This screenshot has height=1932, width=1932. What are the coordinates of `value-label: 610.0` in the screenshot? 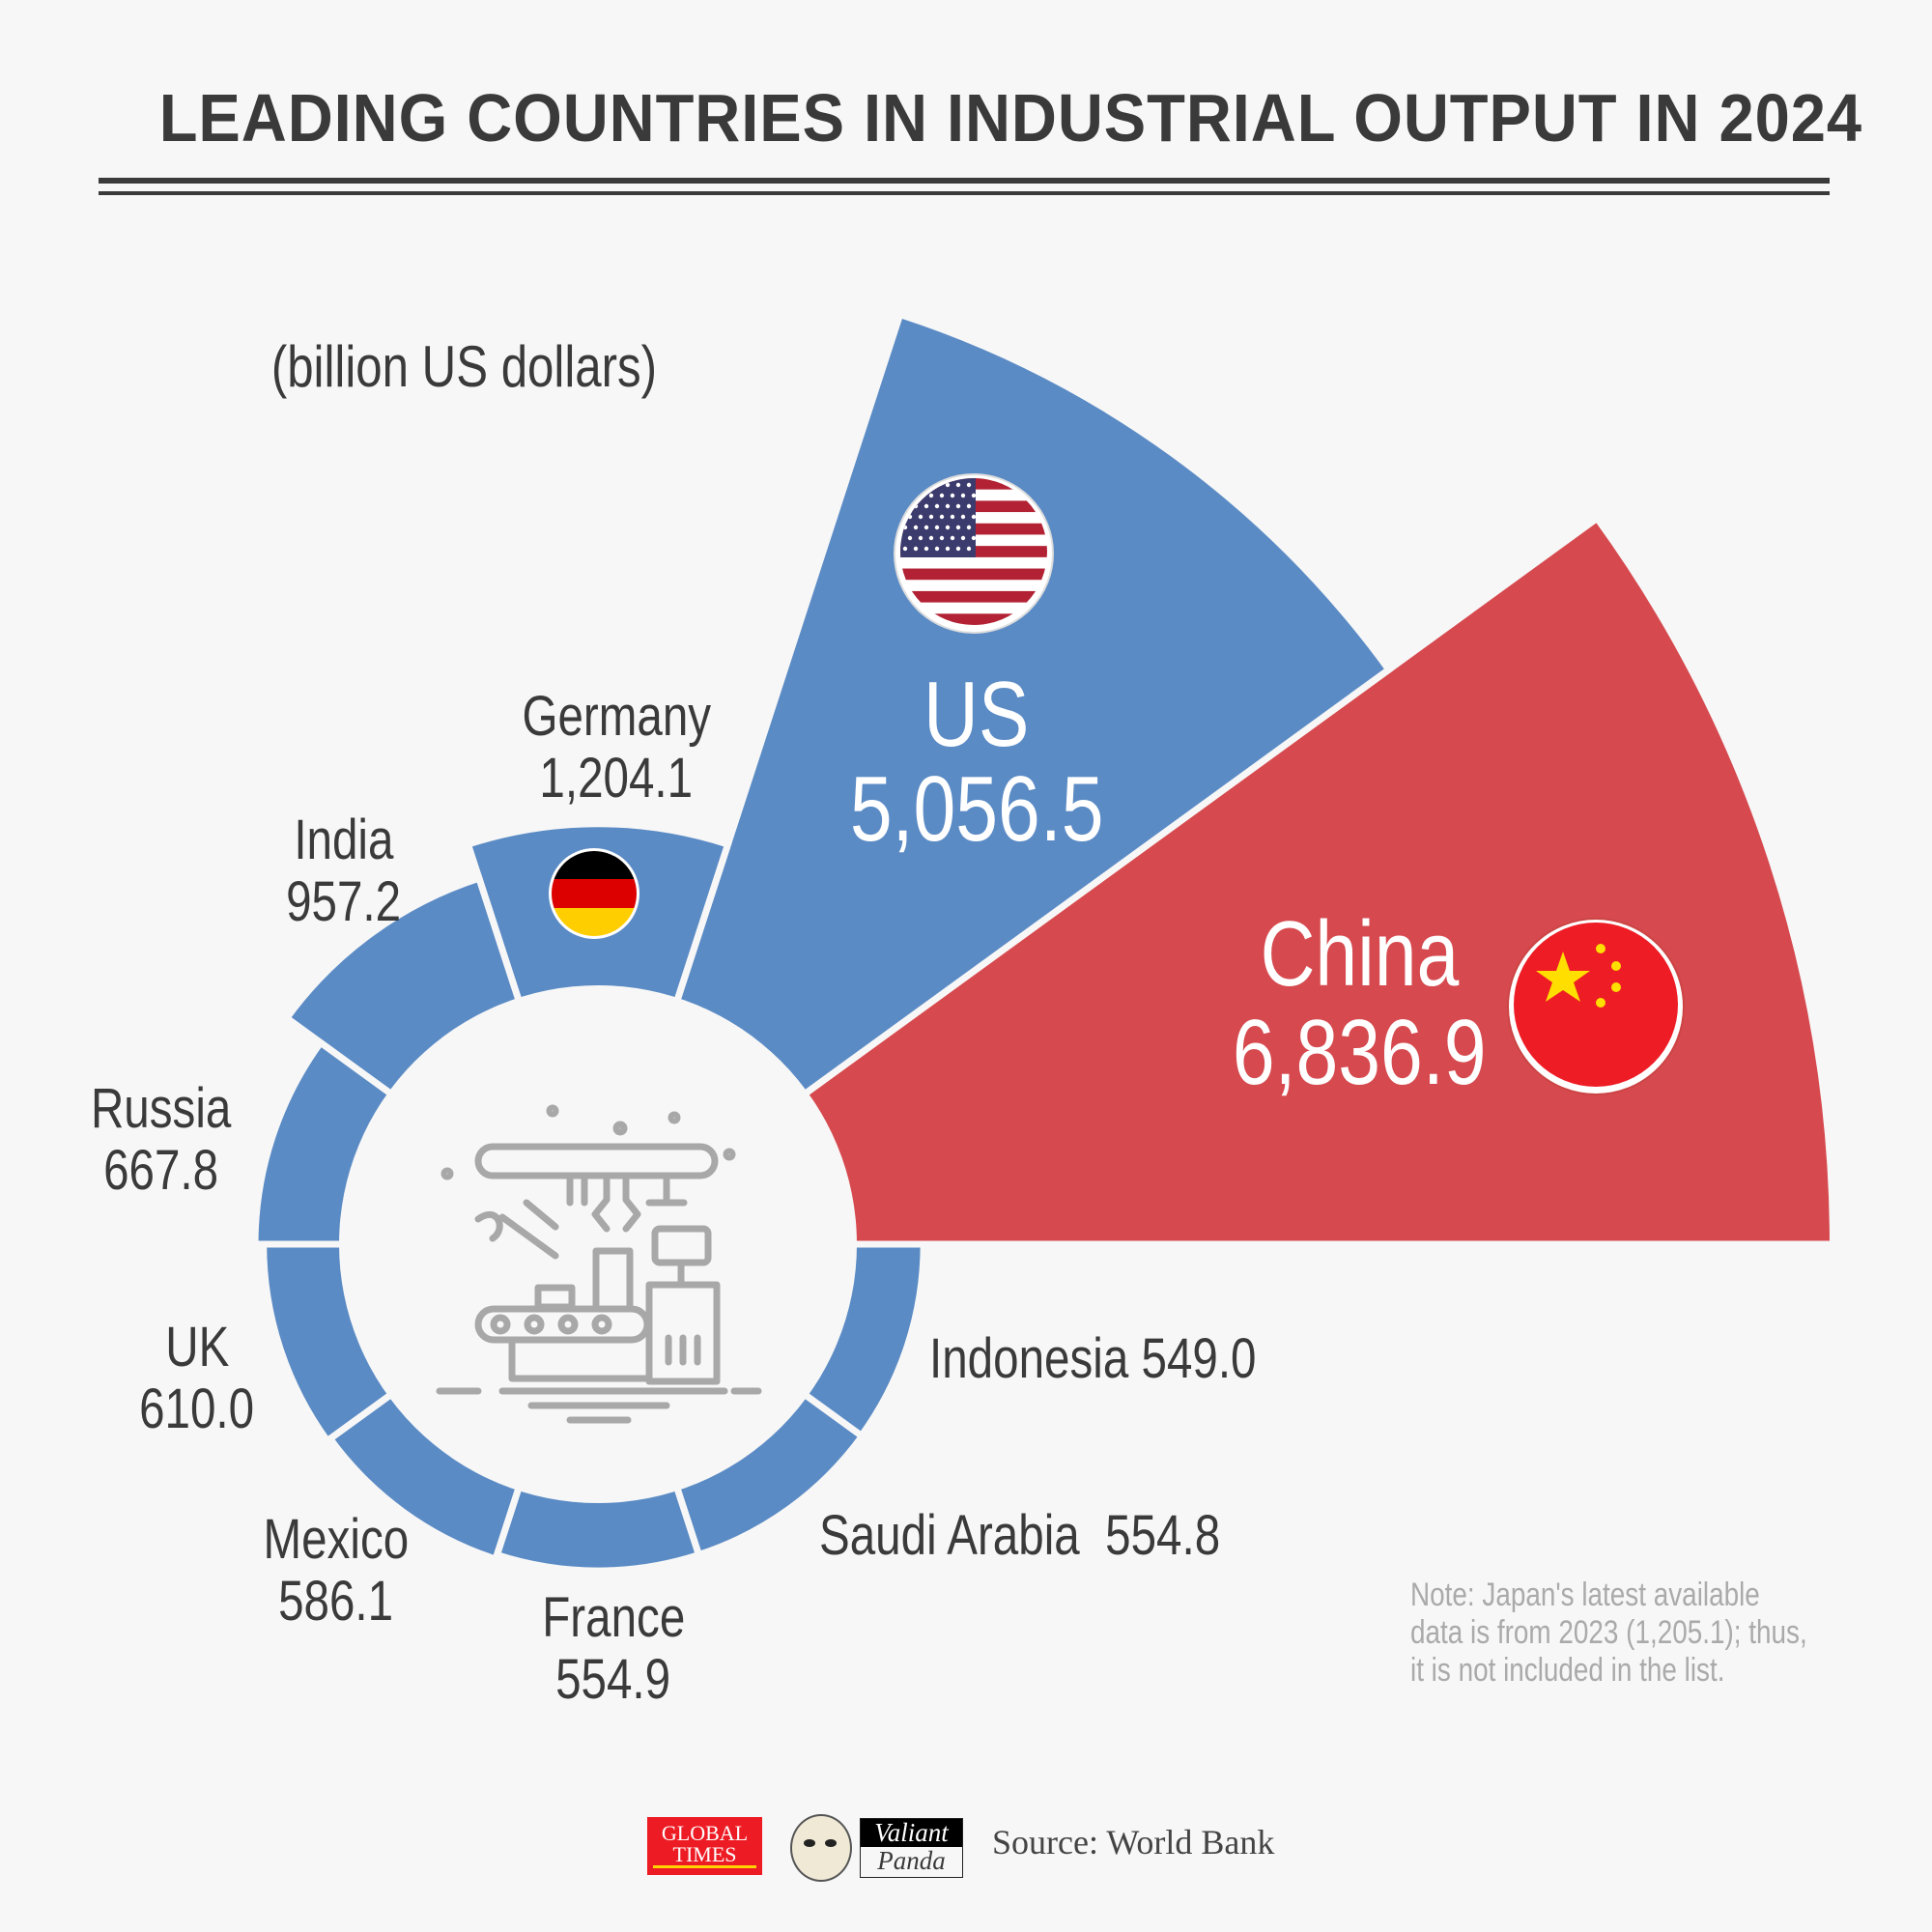 It's located at (197, 1409).